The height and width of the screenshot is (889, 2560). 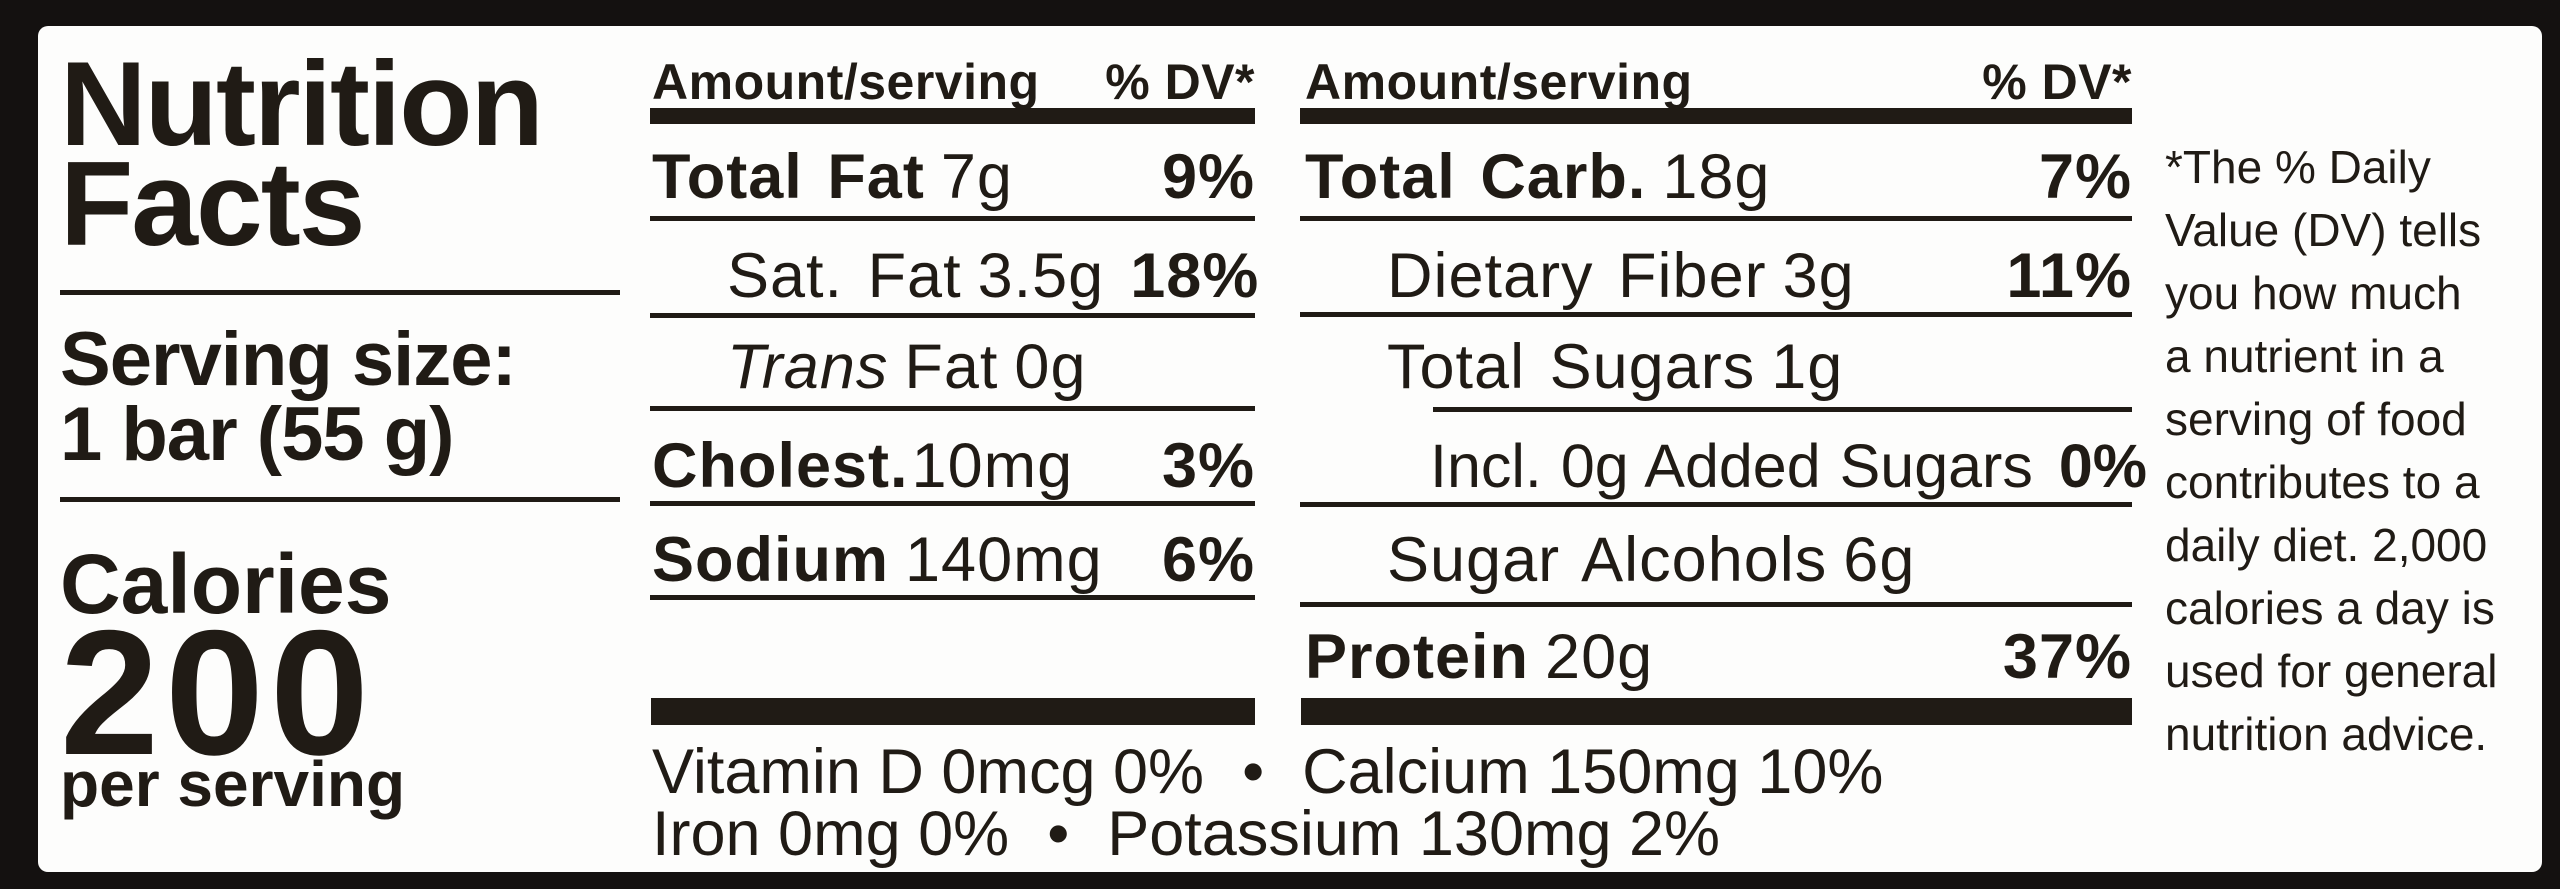 I want to click on calcium-value: Calcium 150mg 10%, so click(x=1593, y=772).